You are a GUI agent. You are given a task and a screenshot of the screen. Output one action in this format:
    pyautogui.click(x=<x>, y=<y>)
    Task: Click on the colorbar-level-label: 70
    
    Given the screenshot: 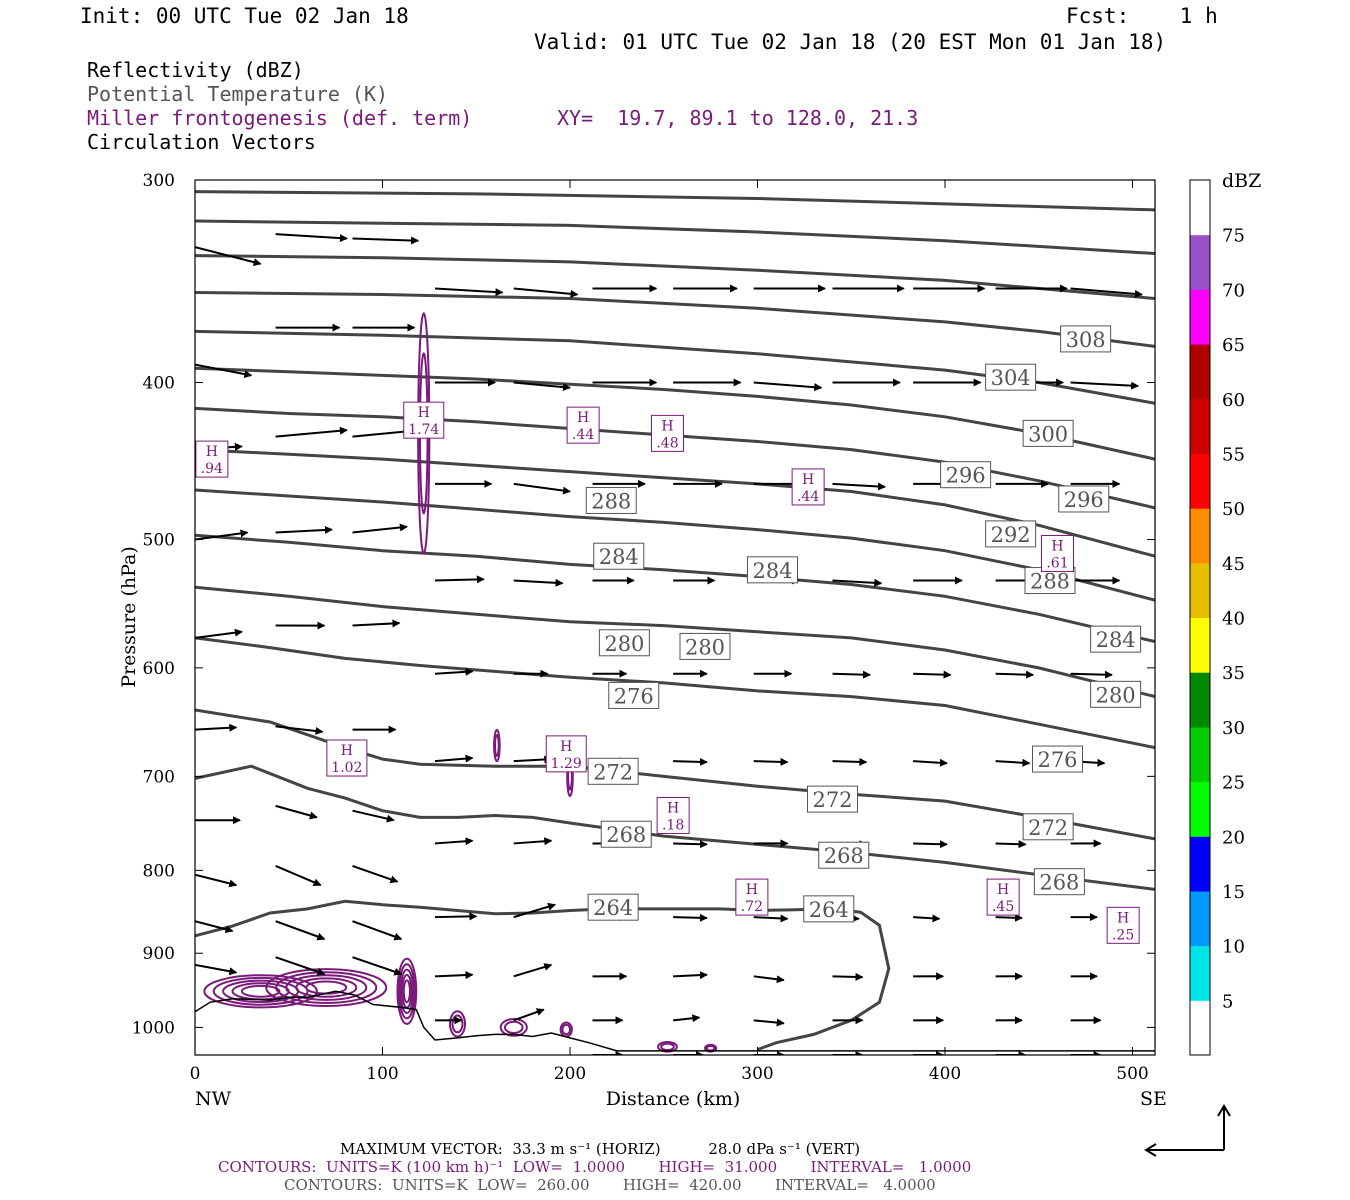 What is the action you would take?
    pyautogui.click(x=1233, y=290)
    